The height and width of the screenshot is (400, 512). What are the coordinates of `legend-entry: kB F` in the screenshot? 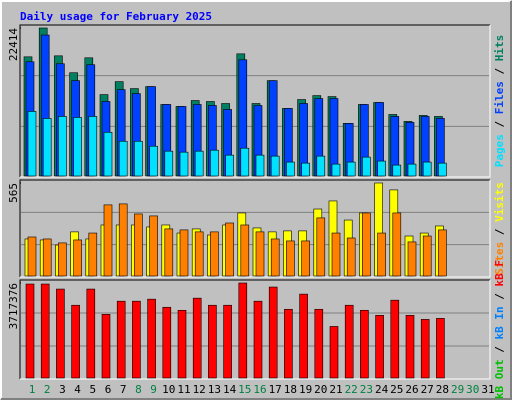 It's located at (499, 273).